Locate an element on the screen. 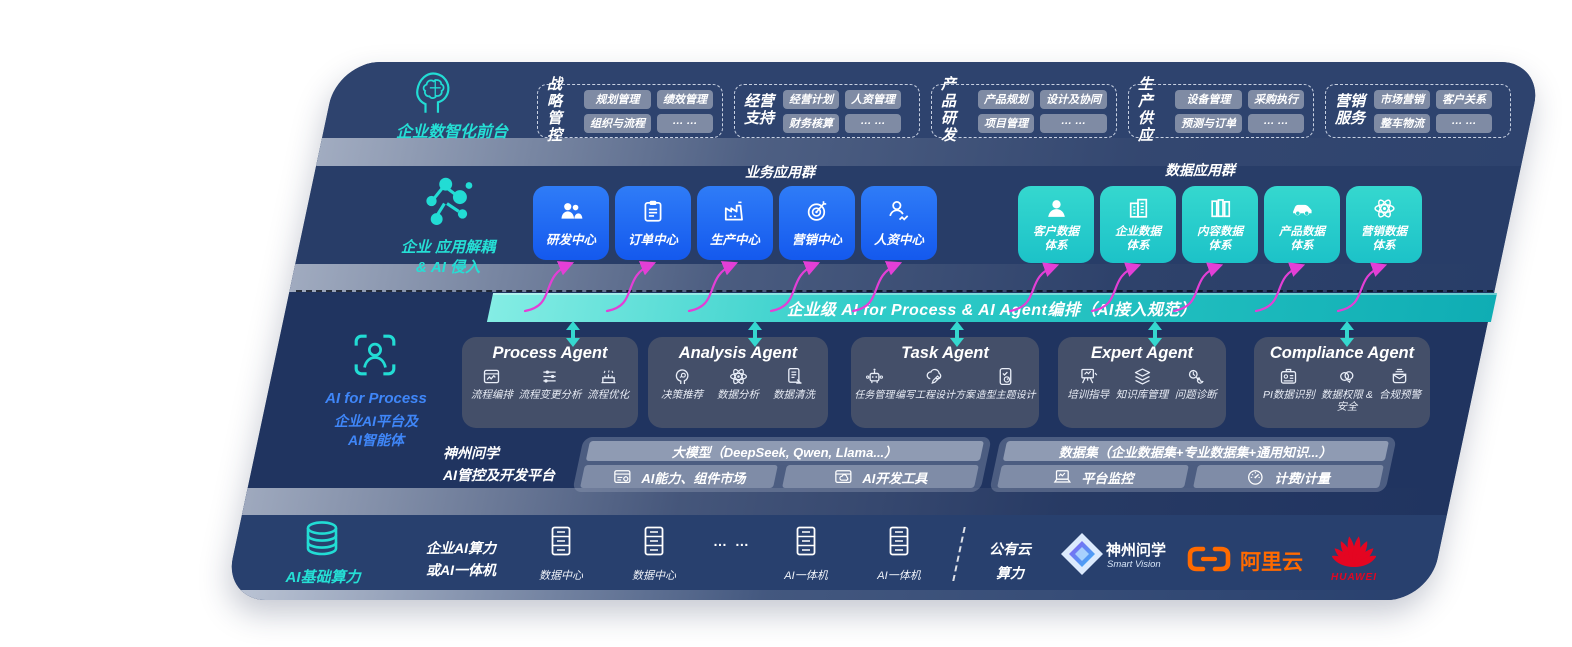 The height and width of the screenshot is (647, 1572). smart-vision-logo is located at coordinates (1082, 554).